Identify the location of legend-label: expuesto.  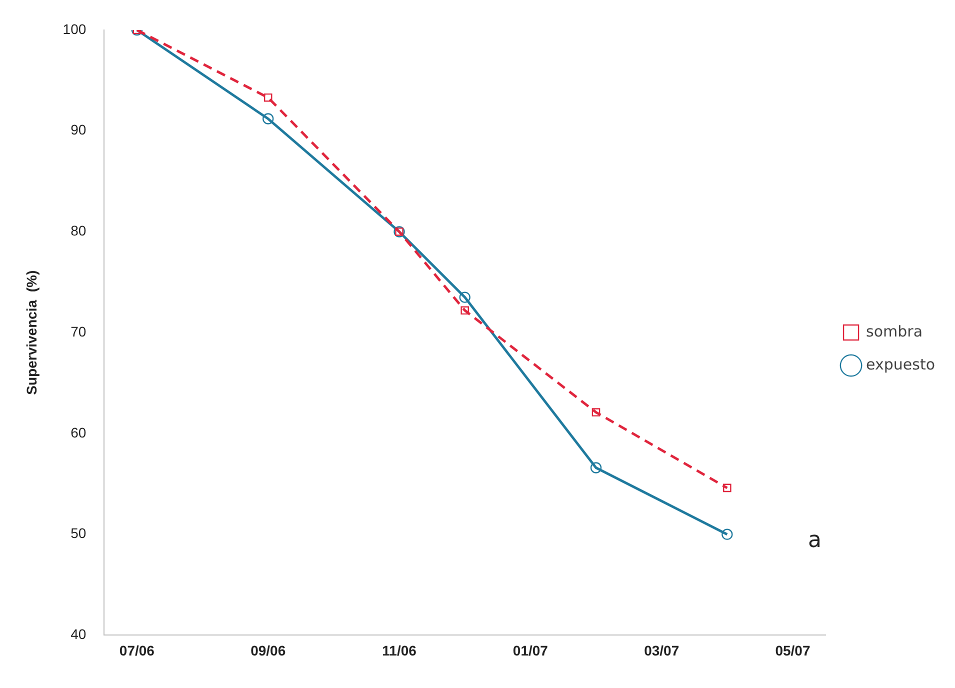
(901, 364).